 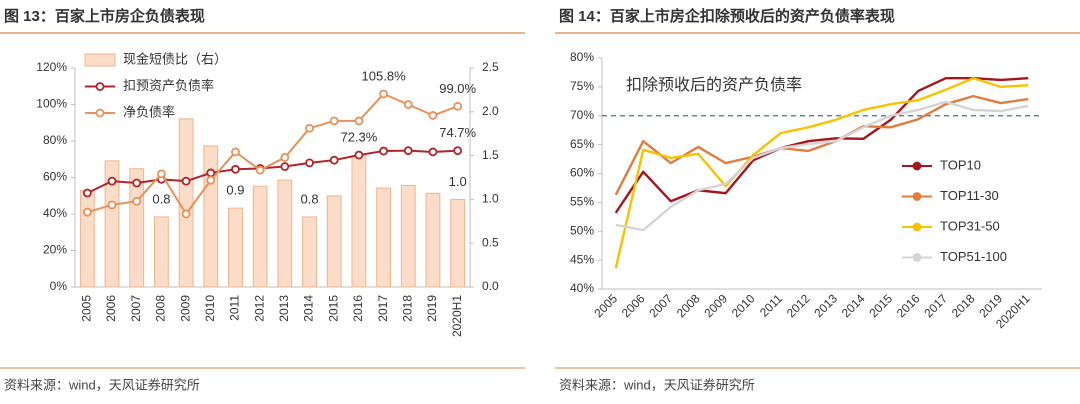 I want to click on y-tick-label: 0%, so click(x=59, y=286).